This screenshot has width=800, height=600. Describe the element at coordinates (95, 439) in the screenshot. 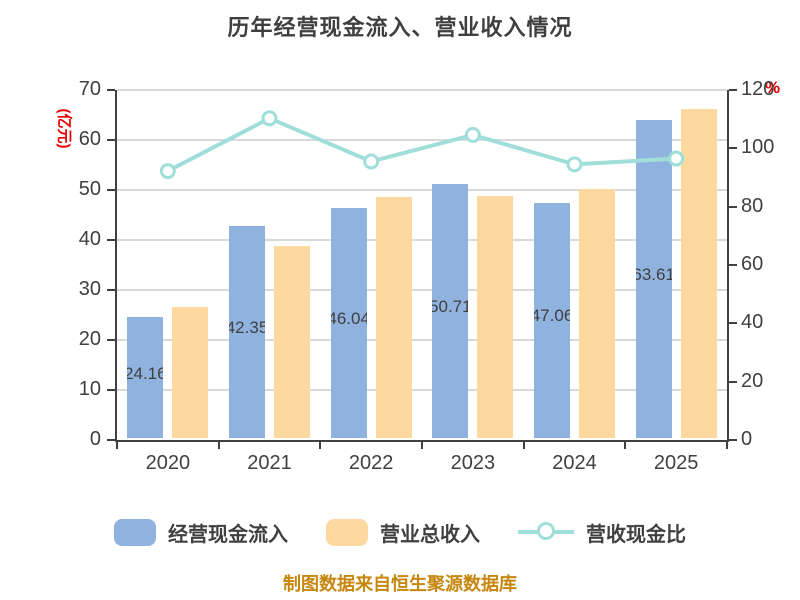

I see `left-axis-tick-label: 0` at that location.